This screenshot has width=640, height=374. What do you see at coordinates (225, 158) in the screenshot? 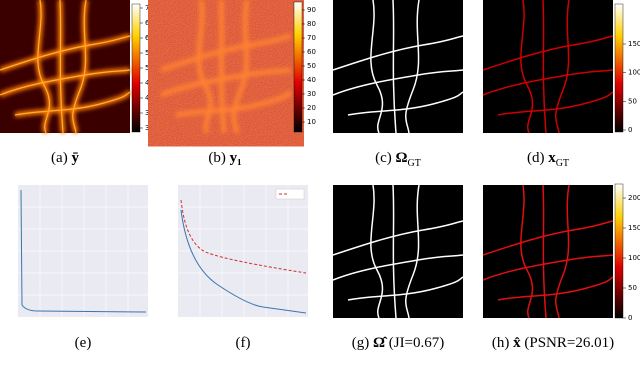
I see `caption: (b) y₁` at bounding box center [225, 158].